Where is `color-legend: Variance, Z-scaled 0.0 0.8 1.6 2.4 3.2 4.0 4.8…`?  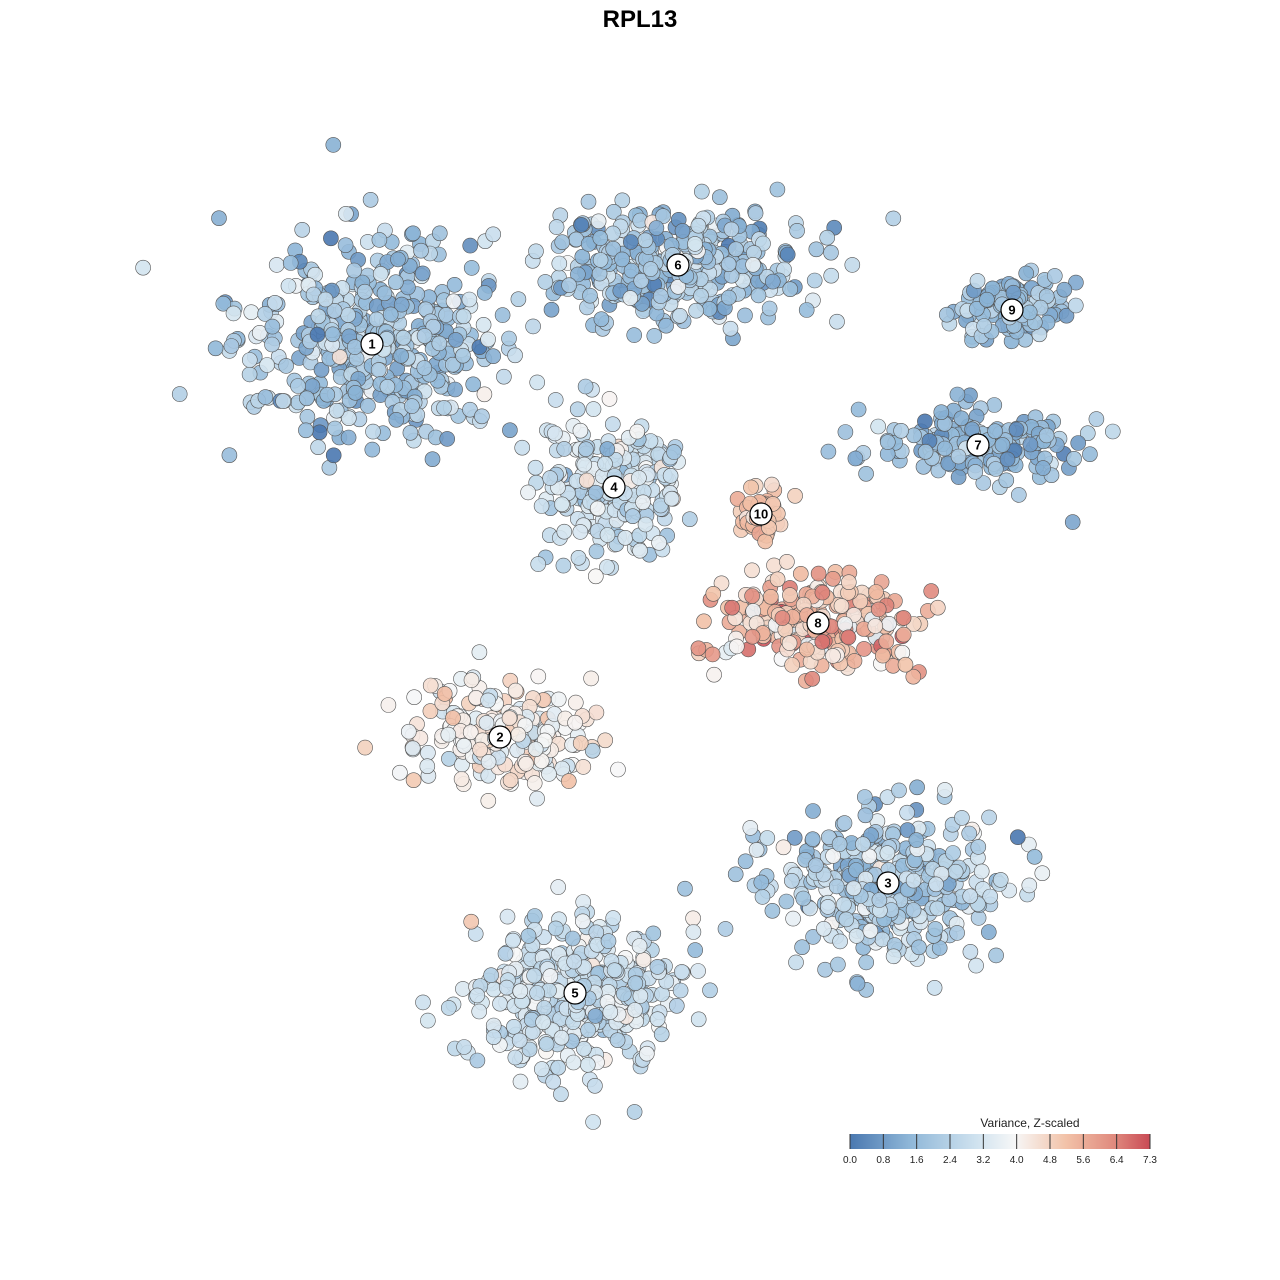
color-legend: Variance, Z-scaled 0.0 0.8 1.6 2.4 3.2 4.0 4.8… is located at coordinates (1000, 1141).